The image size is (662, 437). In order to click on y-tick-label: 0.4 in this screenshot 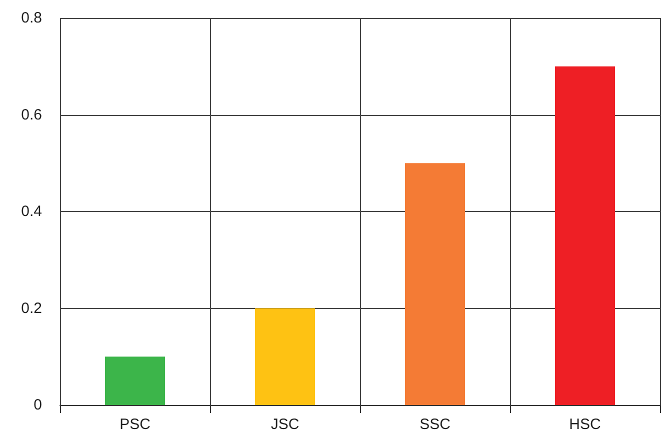, I will do `click(31, 211)`.